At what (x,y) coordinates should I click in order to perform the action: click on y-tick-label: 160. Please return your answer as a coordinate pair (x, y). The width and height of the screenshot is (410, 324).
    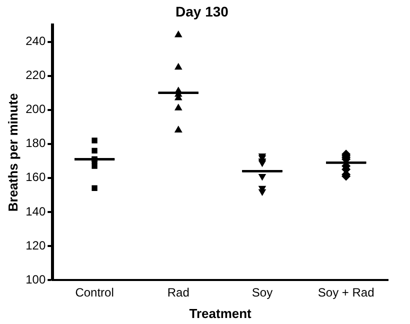
    Looking at the image, I should click on (36, 177).